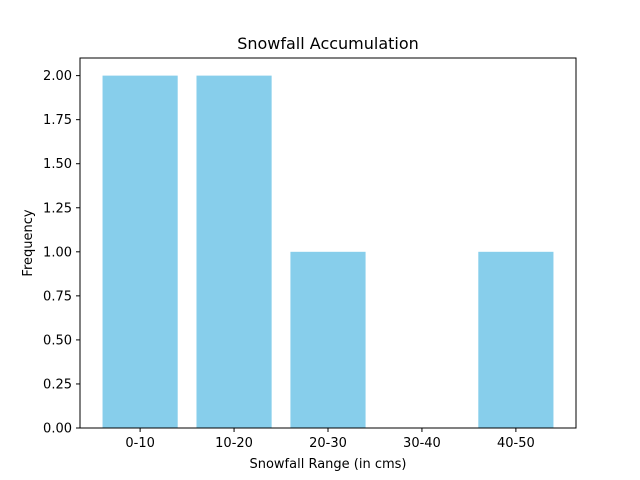 This screenshot has width=640, height=480. I want to click on x-tick-label: 20-30, so click(328, 443).